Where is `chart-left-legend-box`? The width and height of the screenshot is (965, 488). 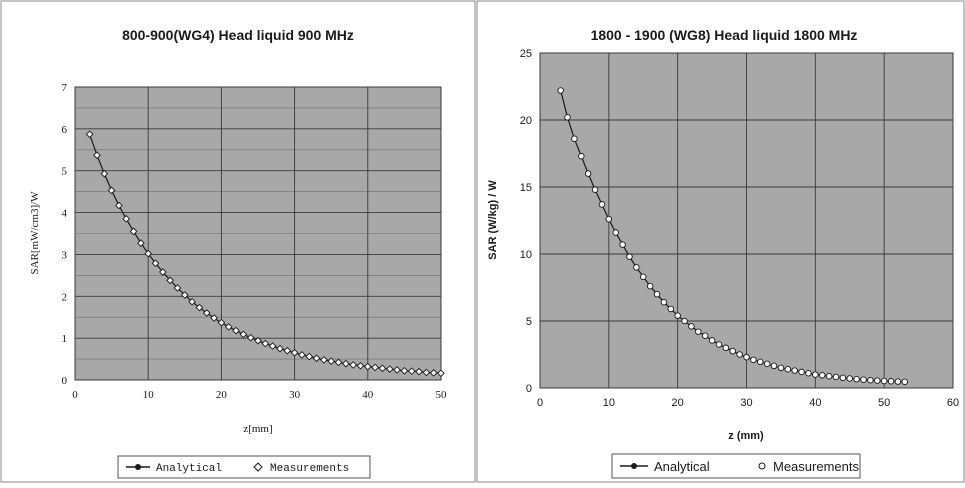
chart-left-legend-box is located at coordinates (244, 467).